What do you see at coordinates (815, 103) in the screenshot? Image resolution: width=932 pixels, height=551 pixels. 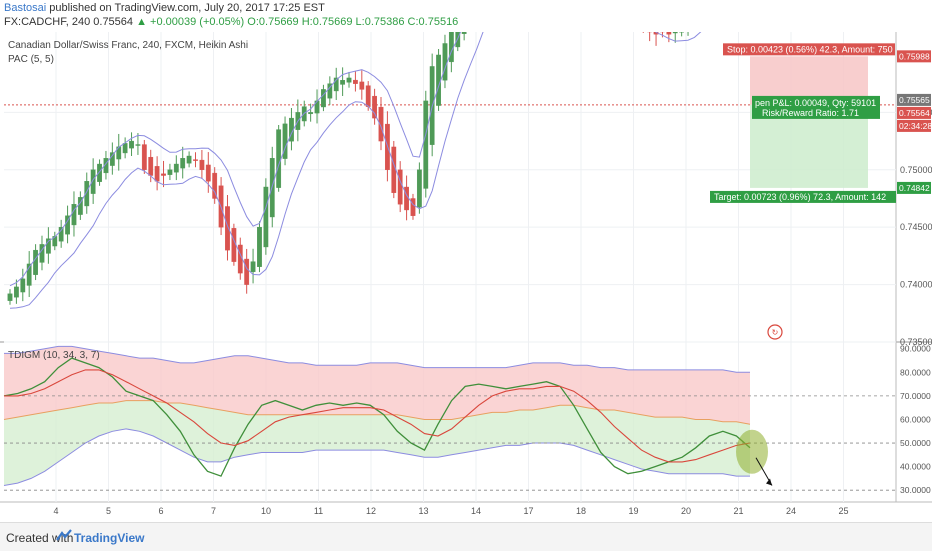 I see `pnl-label: pen P&L: 0.00049, Qty: 59101` at bounding box center [815, 103].